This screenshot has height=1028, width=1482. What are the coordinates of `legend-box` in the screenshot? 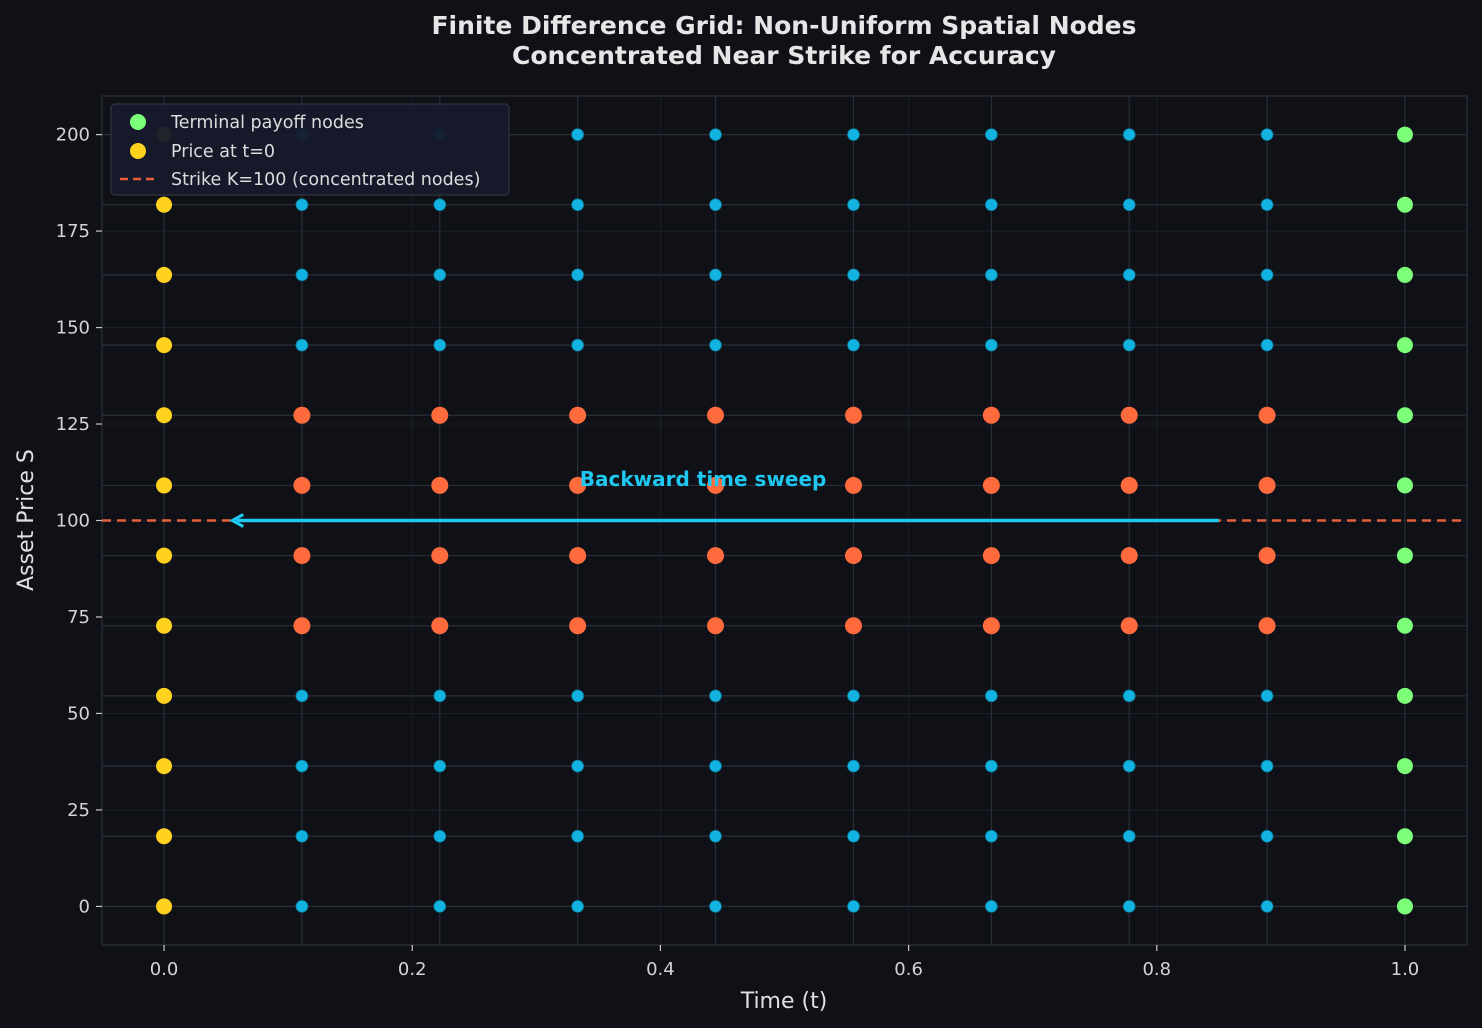 It's located at (310, 149).